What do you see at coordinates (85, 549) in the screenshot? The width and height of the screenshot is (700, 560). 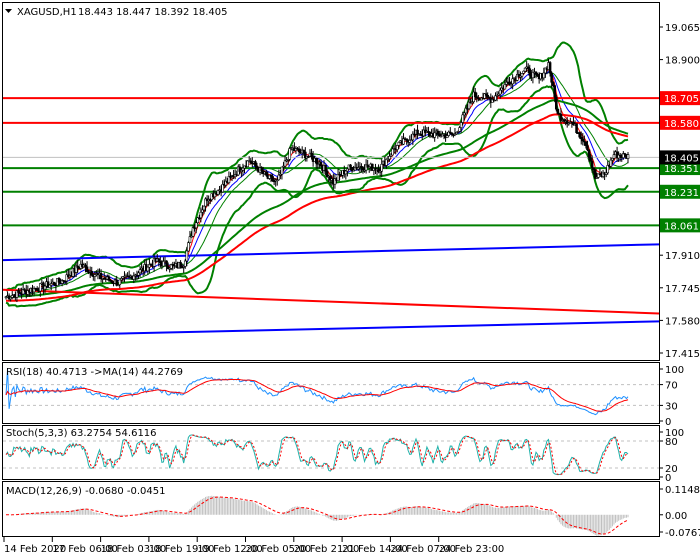 I see `time-tick-label: 17 Feb 06:00` at bounding box center [85, 549].